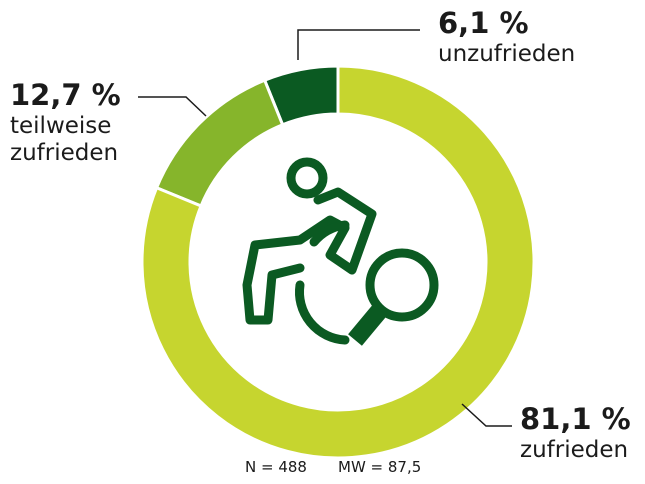 This screenshot has height=484, width=645. Describe the element at coordinates (219, 143) in the screenshot. I see `donut-segment` at that location.